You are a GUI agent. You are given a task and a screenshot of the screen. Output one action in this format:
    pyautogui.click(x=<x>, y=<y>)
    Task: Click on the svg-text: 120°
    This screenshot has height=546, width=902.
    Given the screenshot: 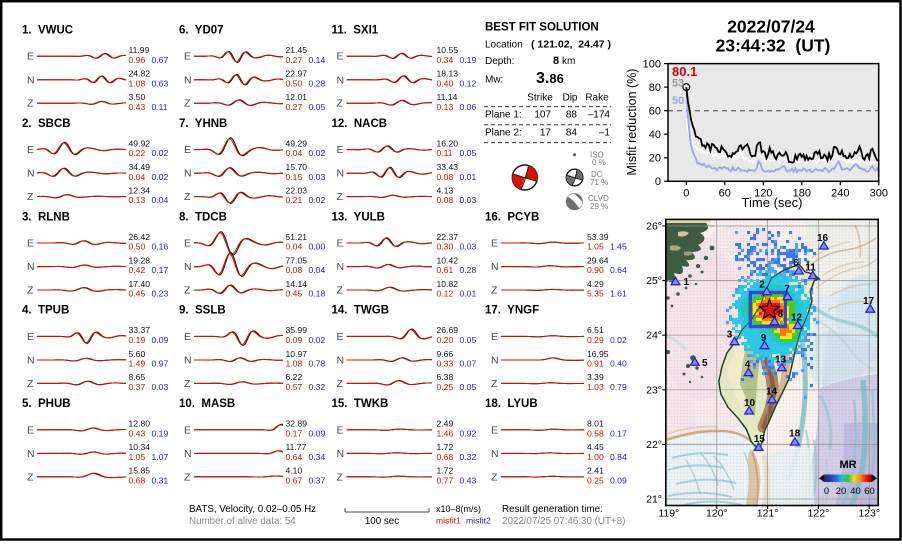 What is the action you would take?
    pyautogui.click(x=717, y=514)
    